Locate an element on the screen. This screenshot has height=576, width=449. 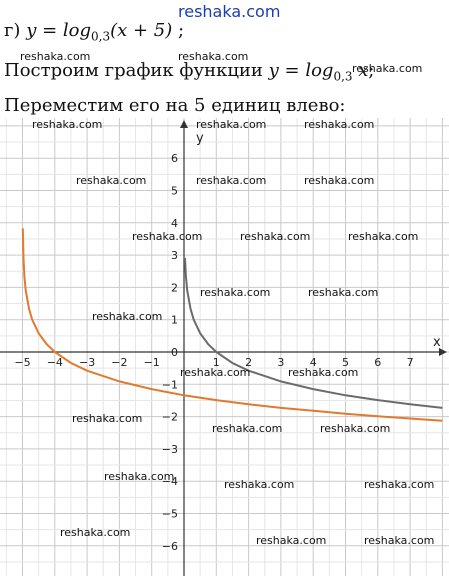
x-tick-label: −2 is located at coordinates (119, 362).